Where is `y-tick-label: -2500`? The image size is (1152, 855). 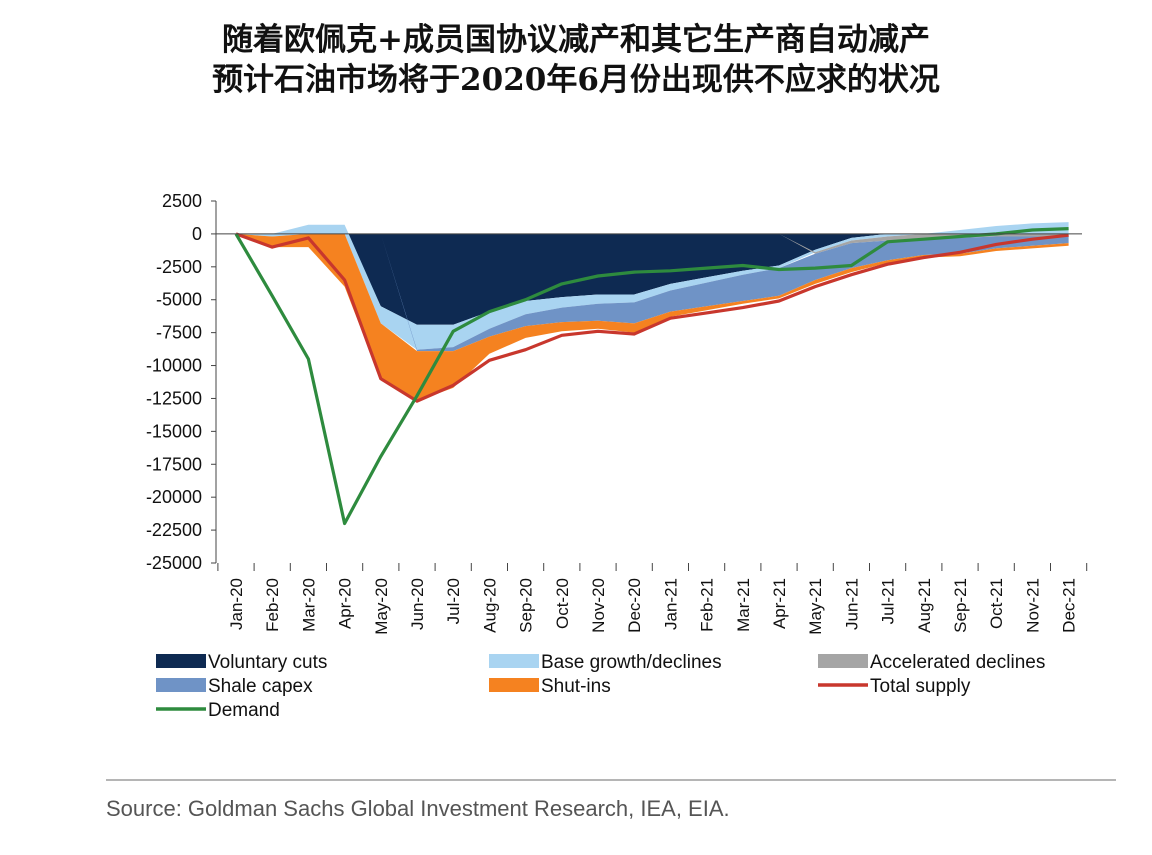 y-tick-label: -2500 is located at coordinates (179, 267).